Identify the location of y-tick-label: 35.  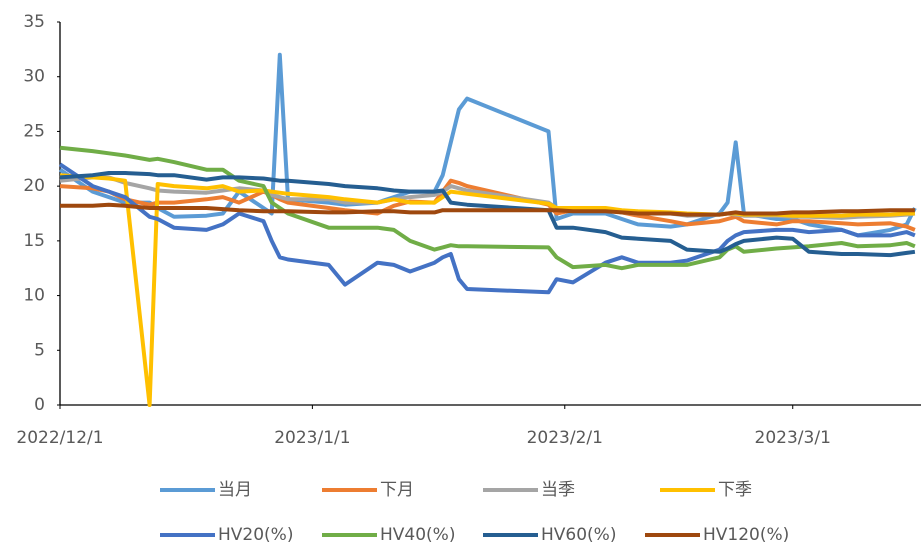
(34, 22).